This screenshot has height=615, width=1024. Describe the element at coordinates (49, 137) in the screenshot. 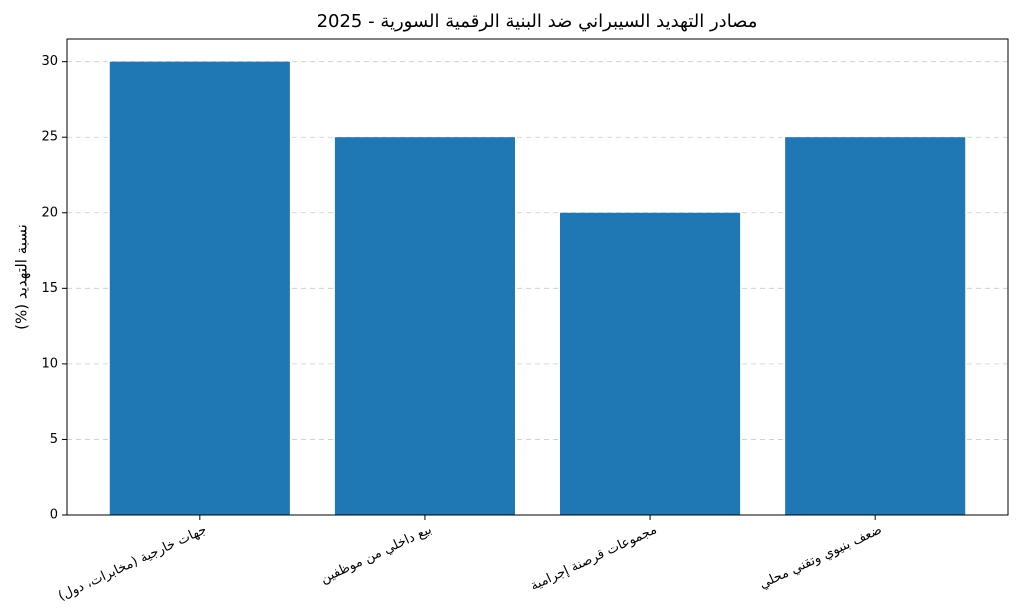

I see `y-tick-label: 25` at that location.